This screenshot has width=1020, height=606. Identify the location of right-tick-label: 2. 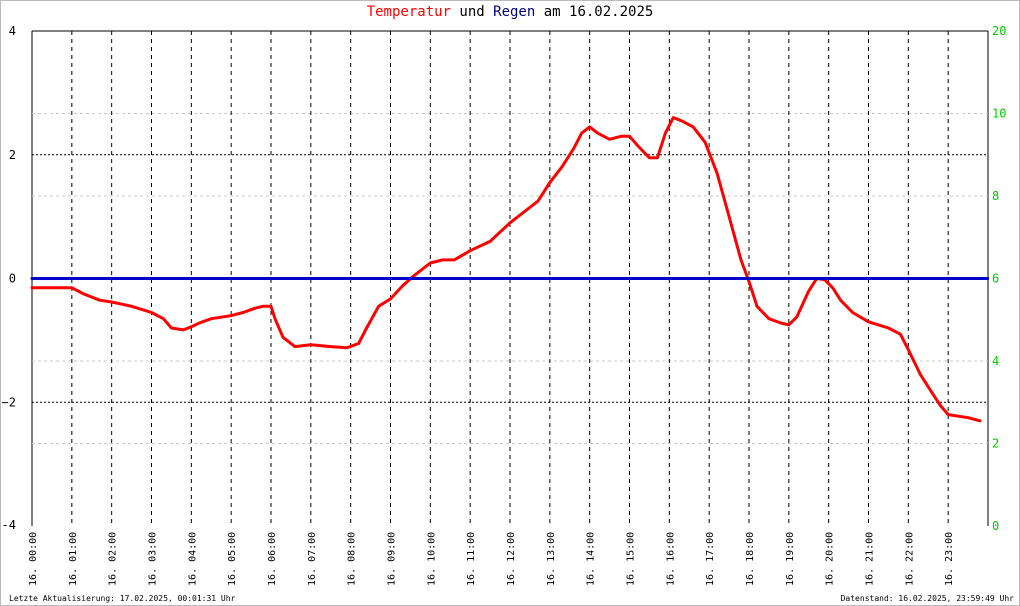
(995, 444).